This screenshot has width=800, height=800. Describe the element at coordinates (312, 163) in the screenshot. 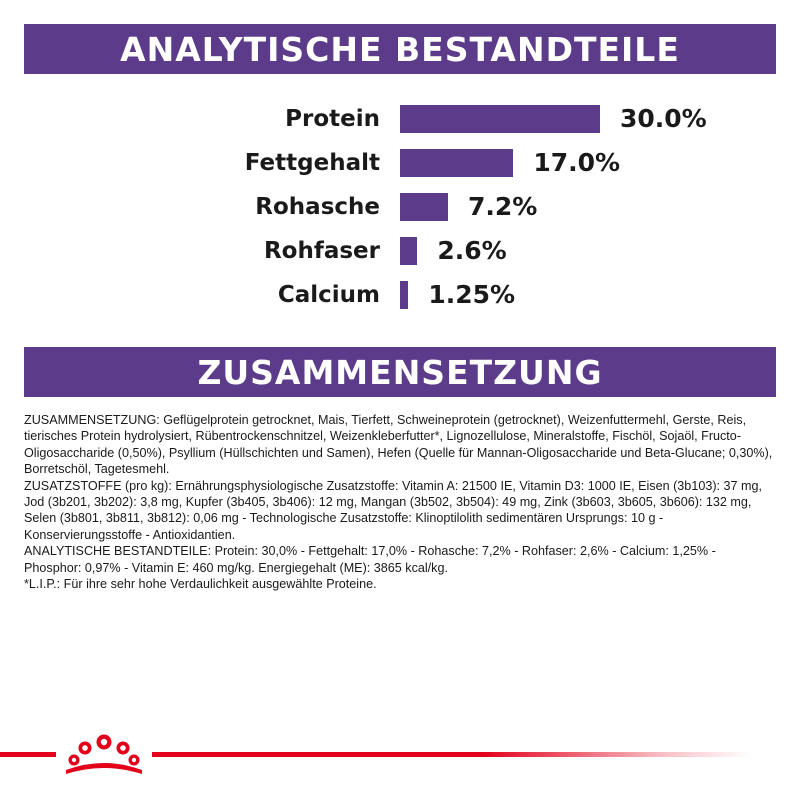

I see `nutrient-label: Fettgehalt` at that location.